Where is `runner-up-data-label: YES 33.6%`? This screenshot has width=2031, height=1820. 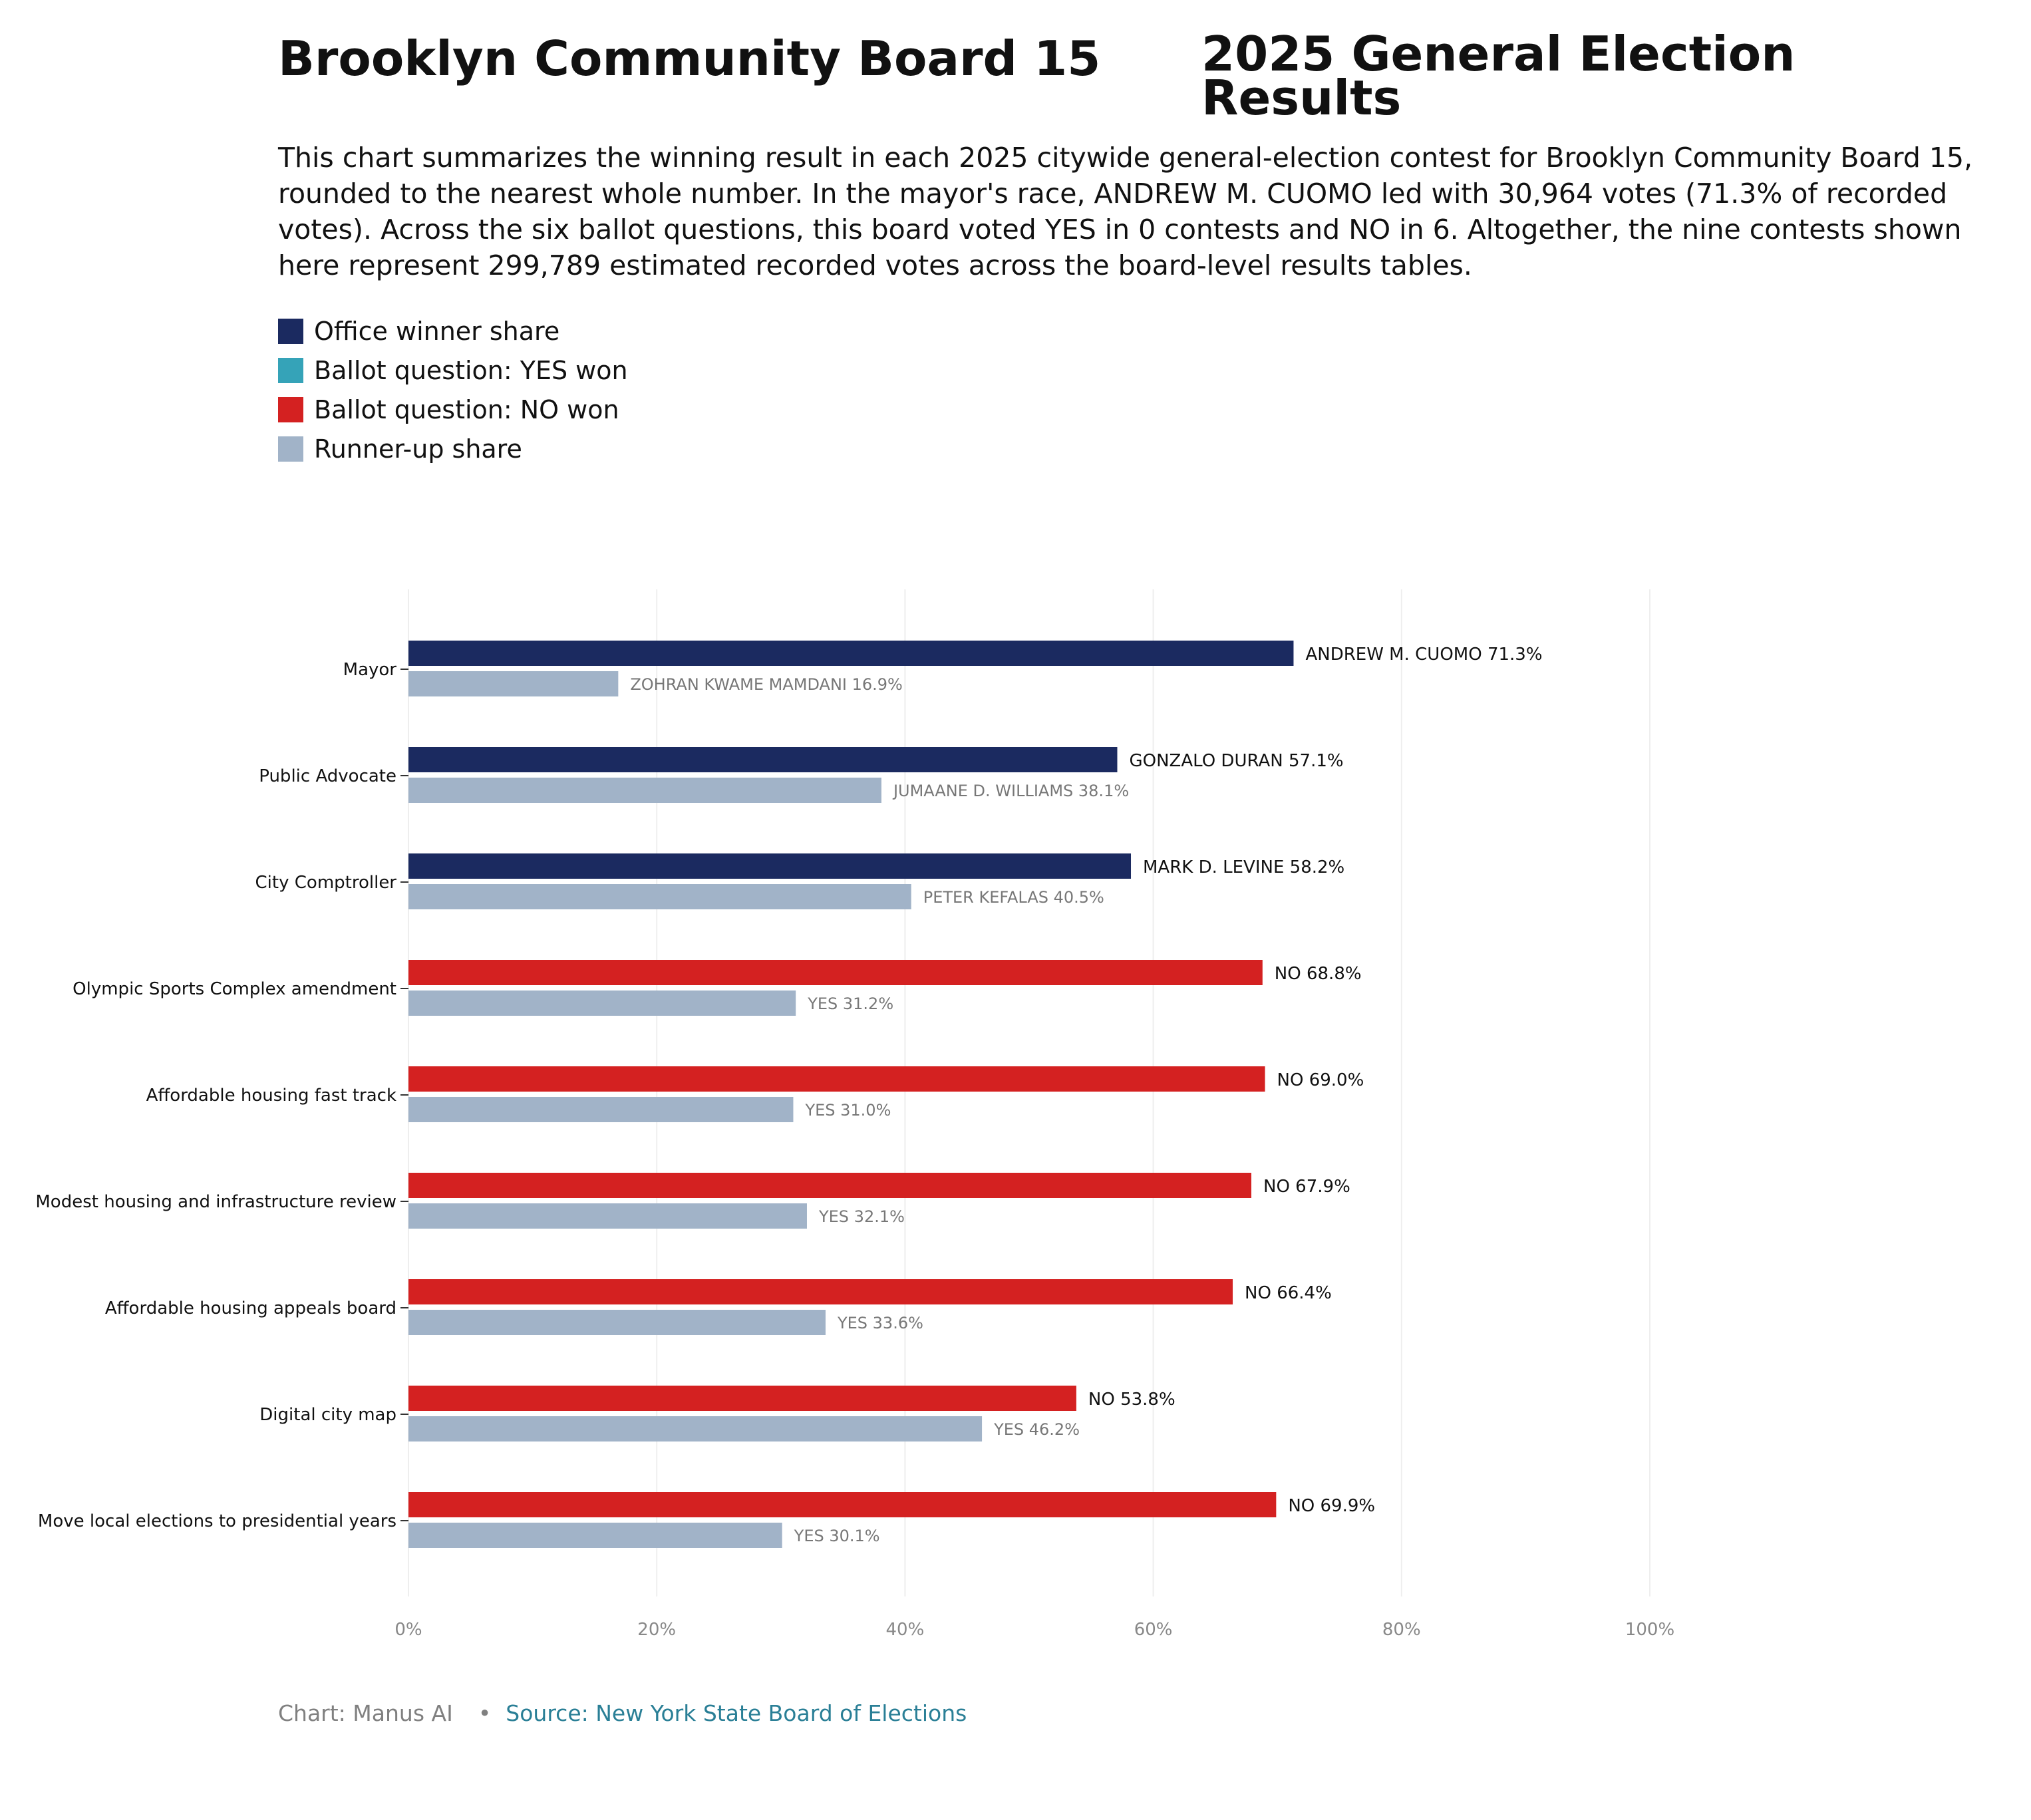 runner-up-data-label: YES 33.6% is located at coordinates (880, 1323).